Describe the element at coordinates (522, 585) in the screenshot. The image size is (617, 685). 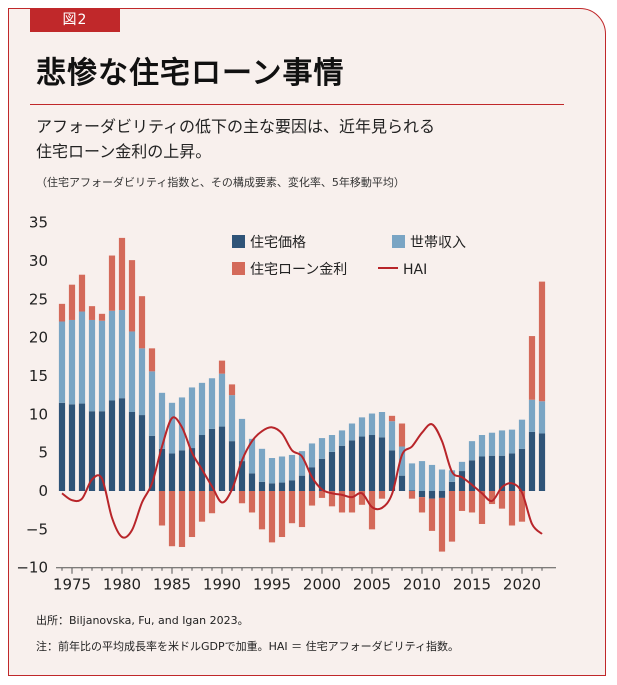
I see `x-tick-label: 2020` at that location.